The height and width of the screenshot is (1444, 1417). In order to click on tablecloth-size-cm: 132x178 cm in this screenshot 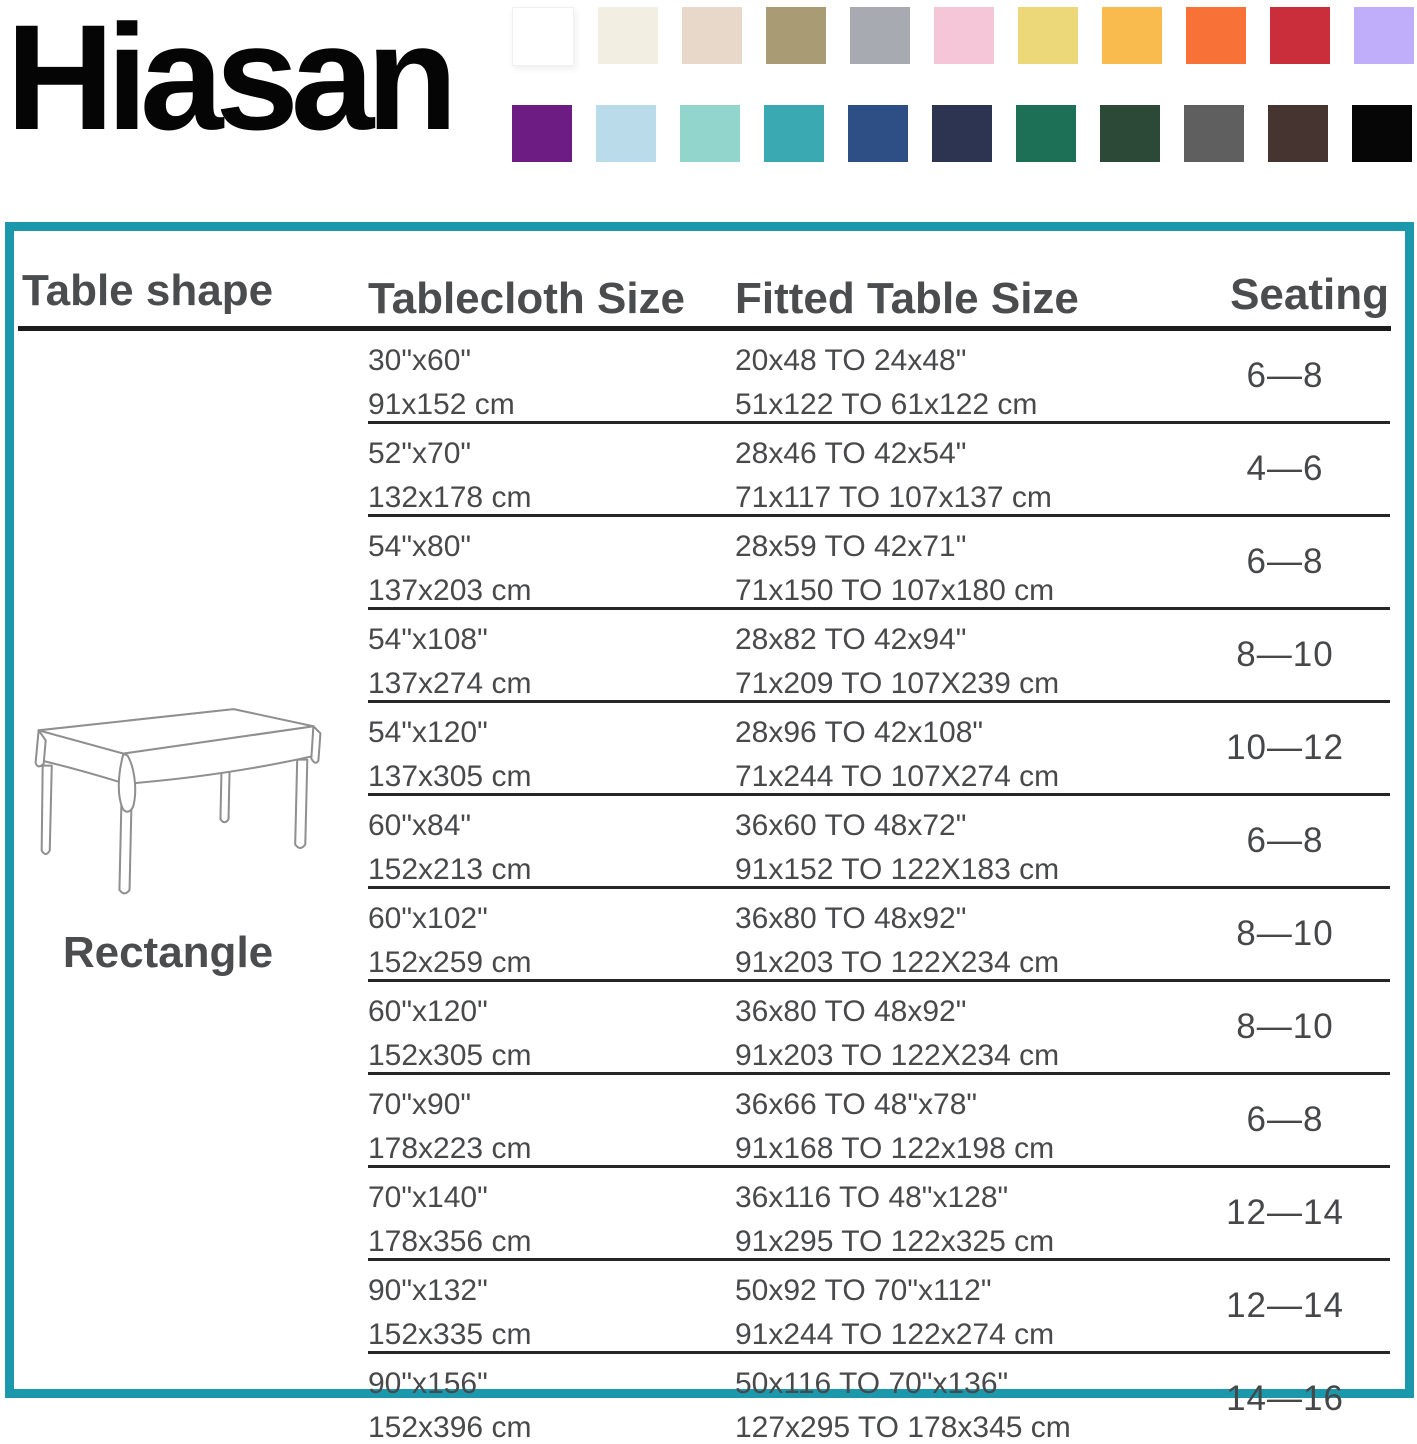, I will do `click(450, 497)`.